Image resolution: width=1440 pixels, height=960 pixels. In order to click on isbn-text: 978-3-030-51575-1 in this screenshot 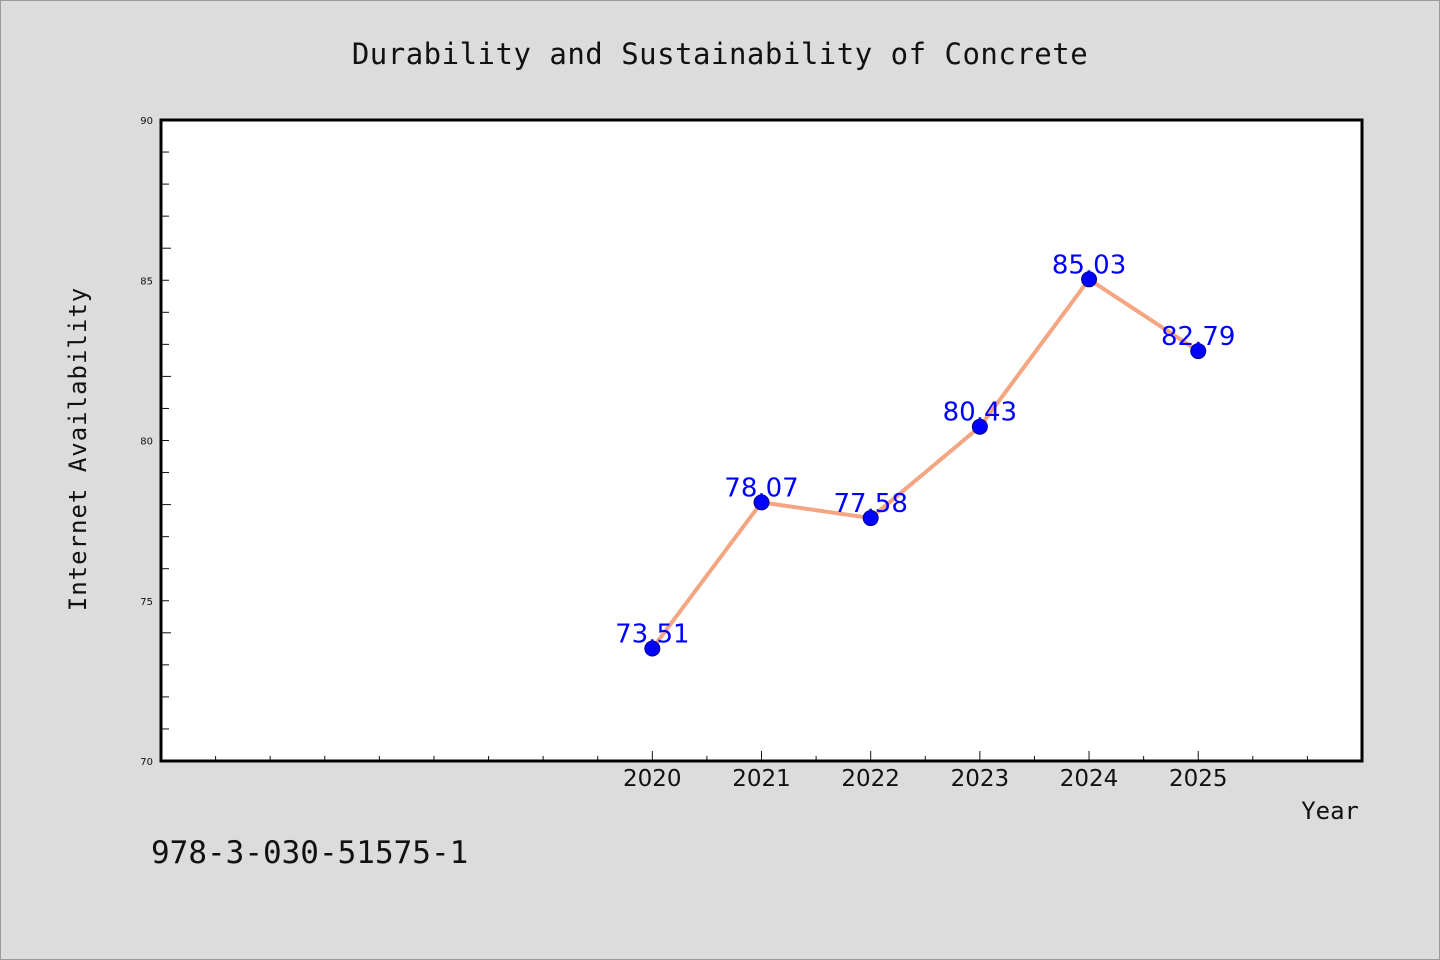, I will do `click(310, 853)`.